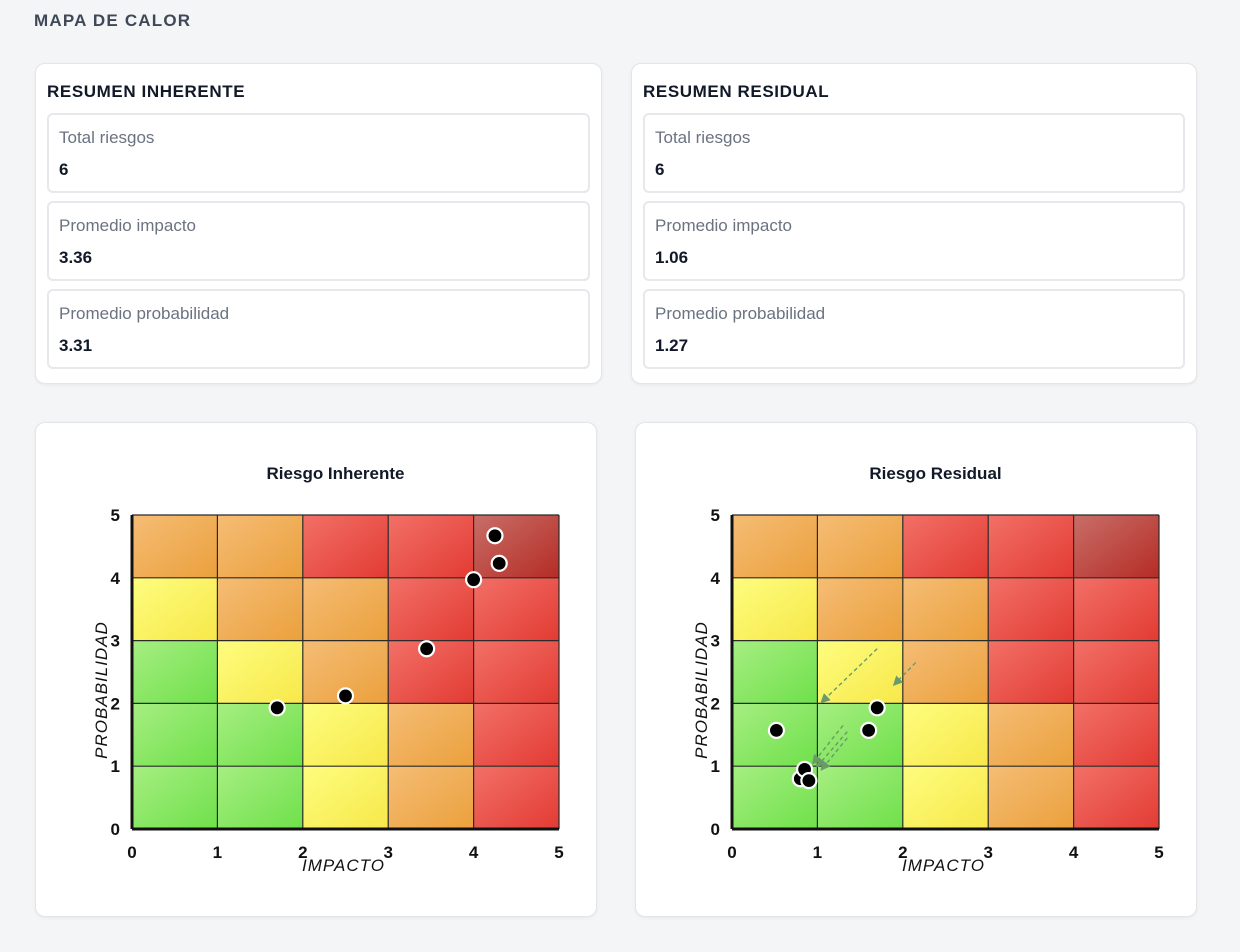 This screenshot has width=1240, height=952. What do you see at coordinates (146, 91) in the screenshot?
I see `summary-title: RESUMEN INHERENTE` at bounding box center [146, 91].